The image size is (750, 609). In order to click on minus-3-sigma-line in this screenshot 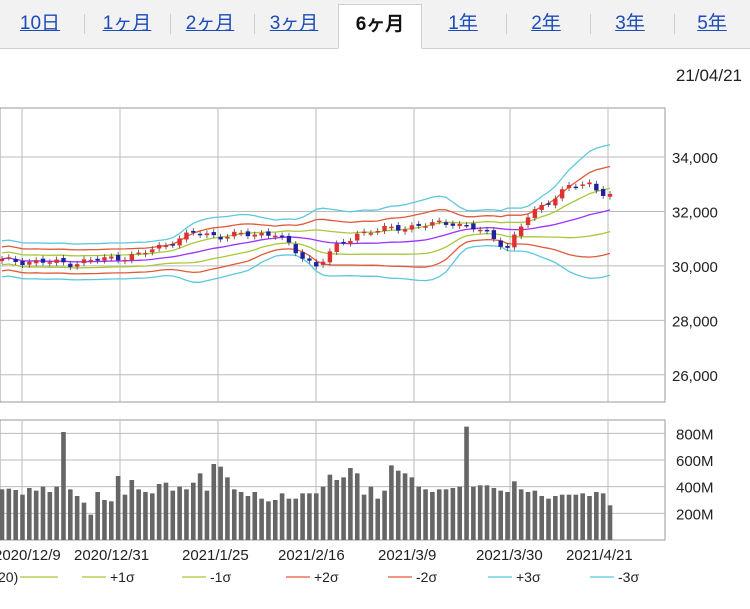, I will do `click(306, 263)`.